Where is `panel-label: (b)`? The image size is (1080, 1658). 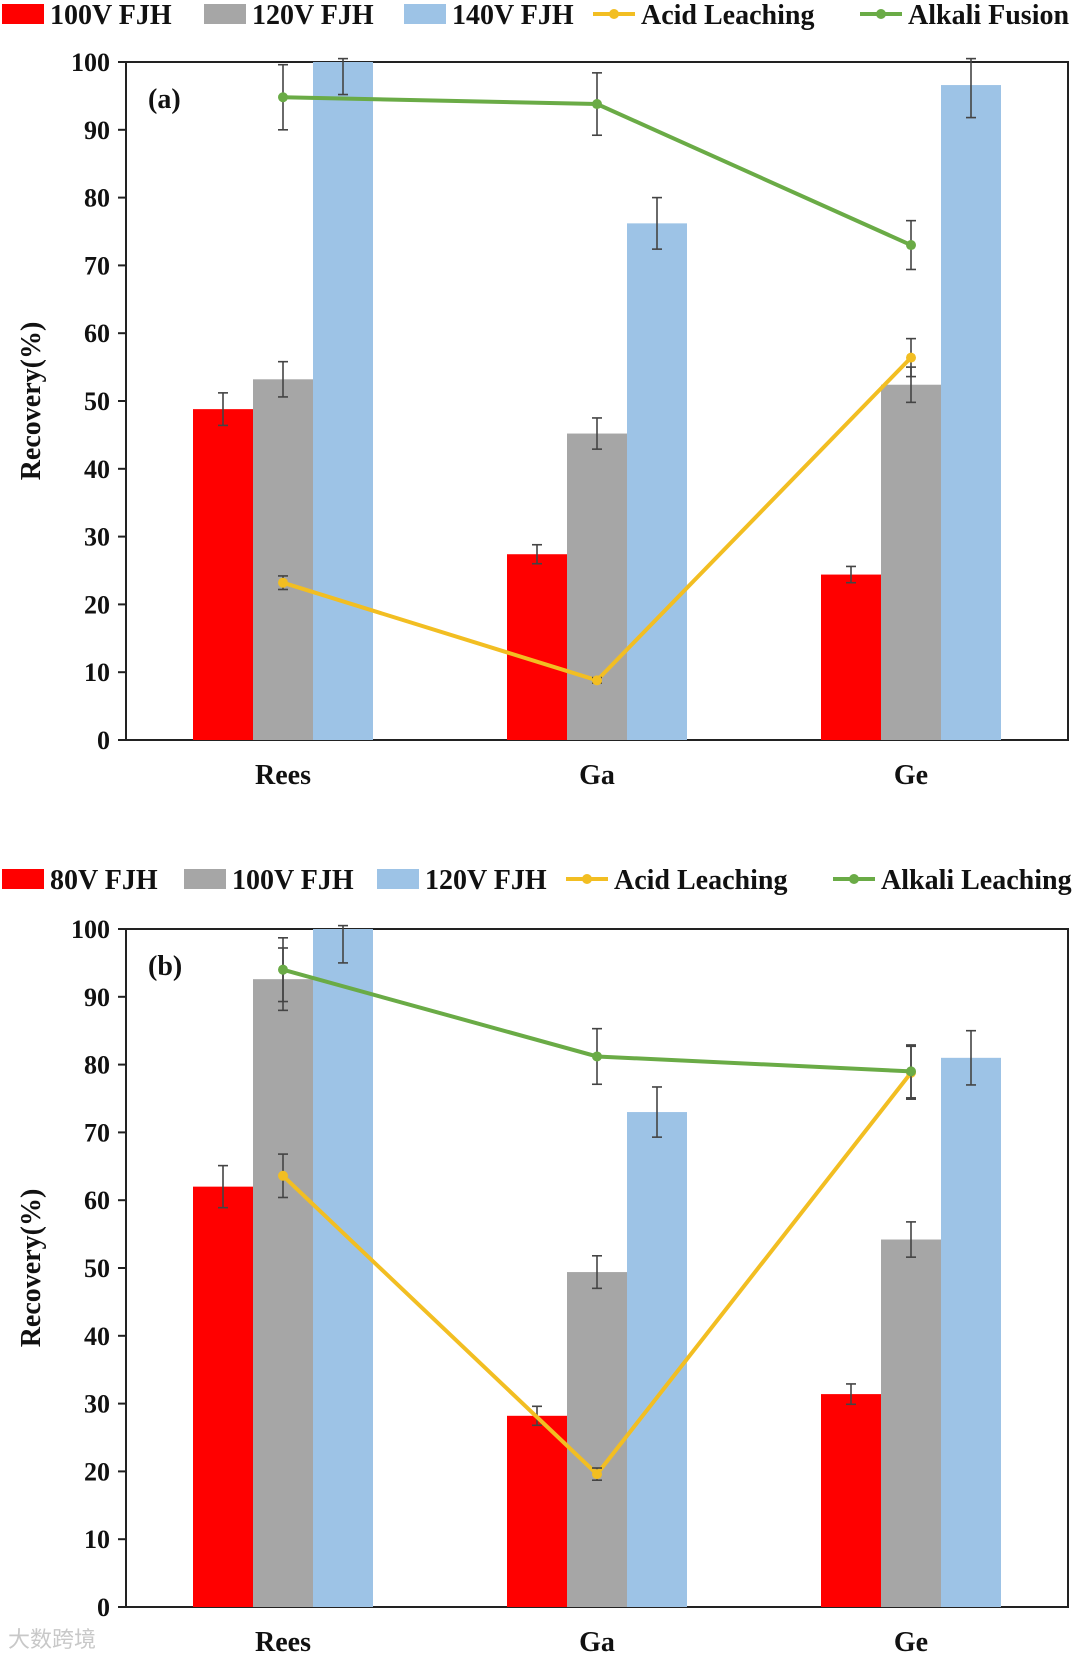
panel-label: (b) is located at coordinates (165, 966).